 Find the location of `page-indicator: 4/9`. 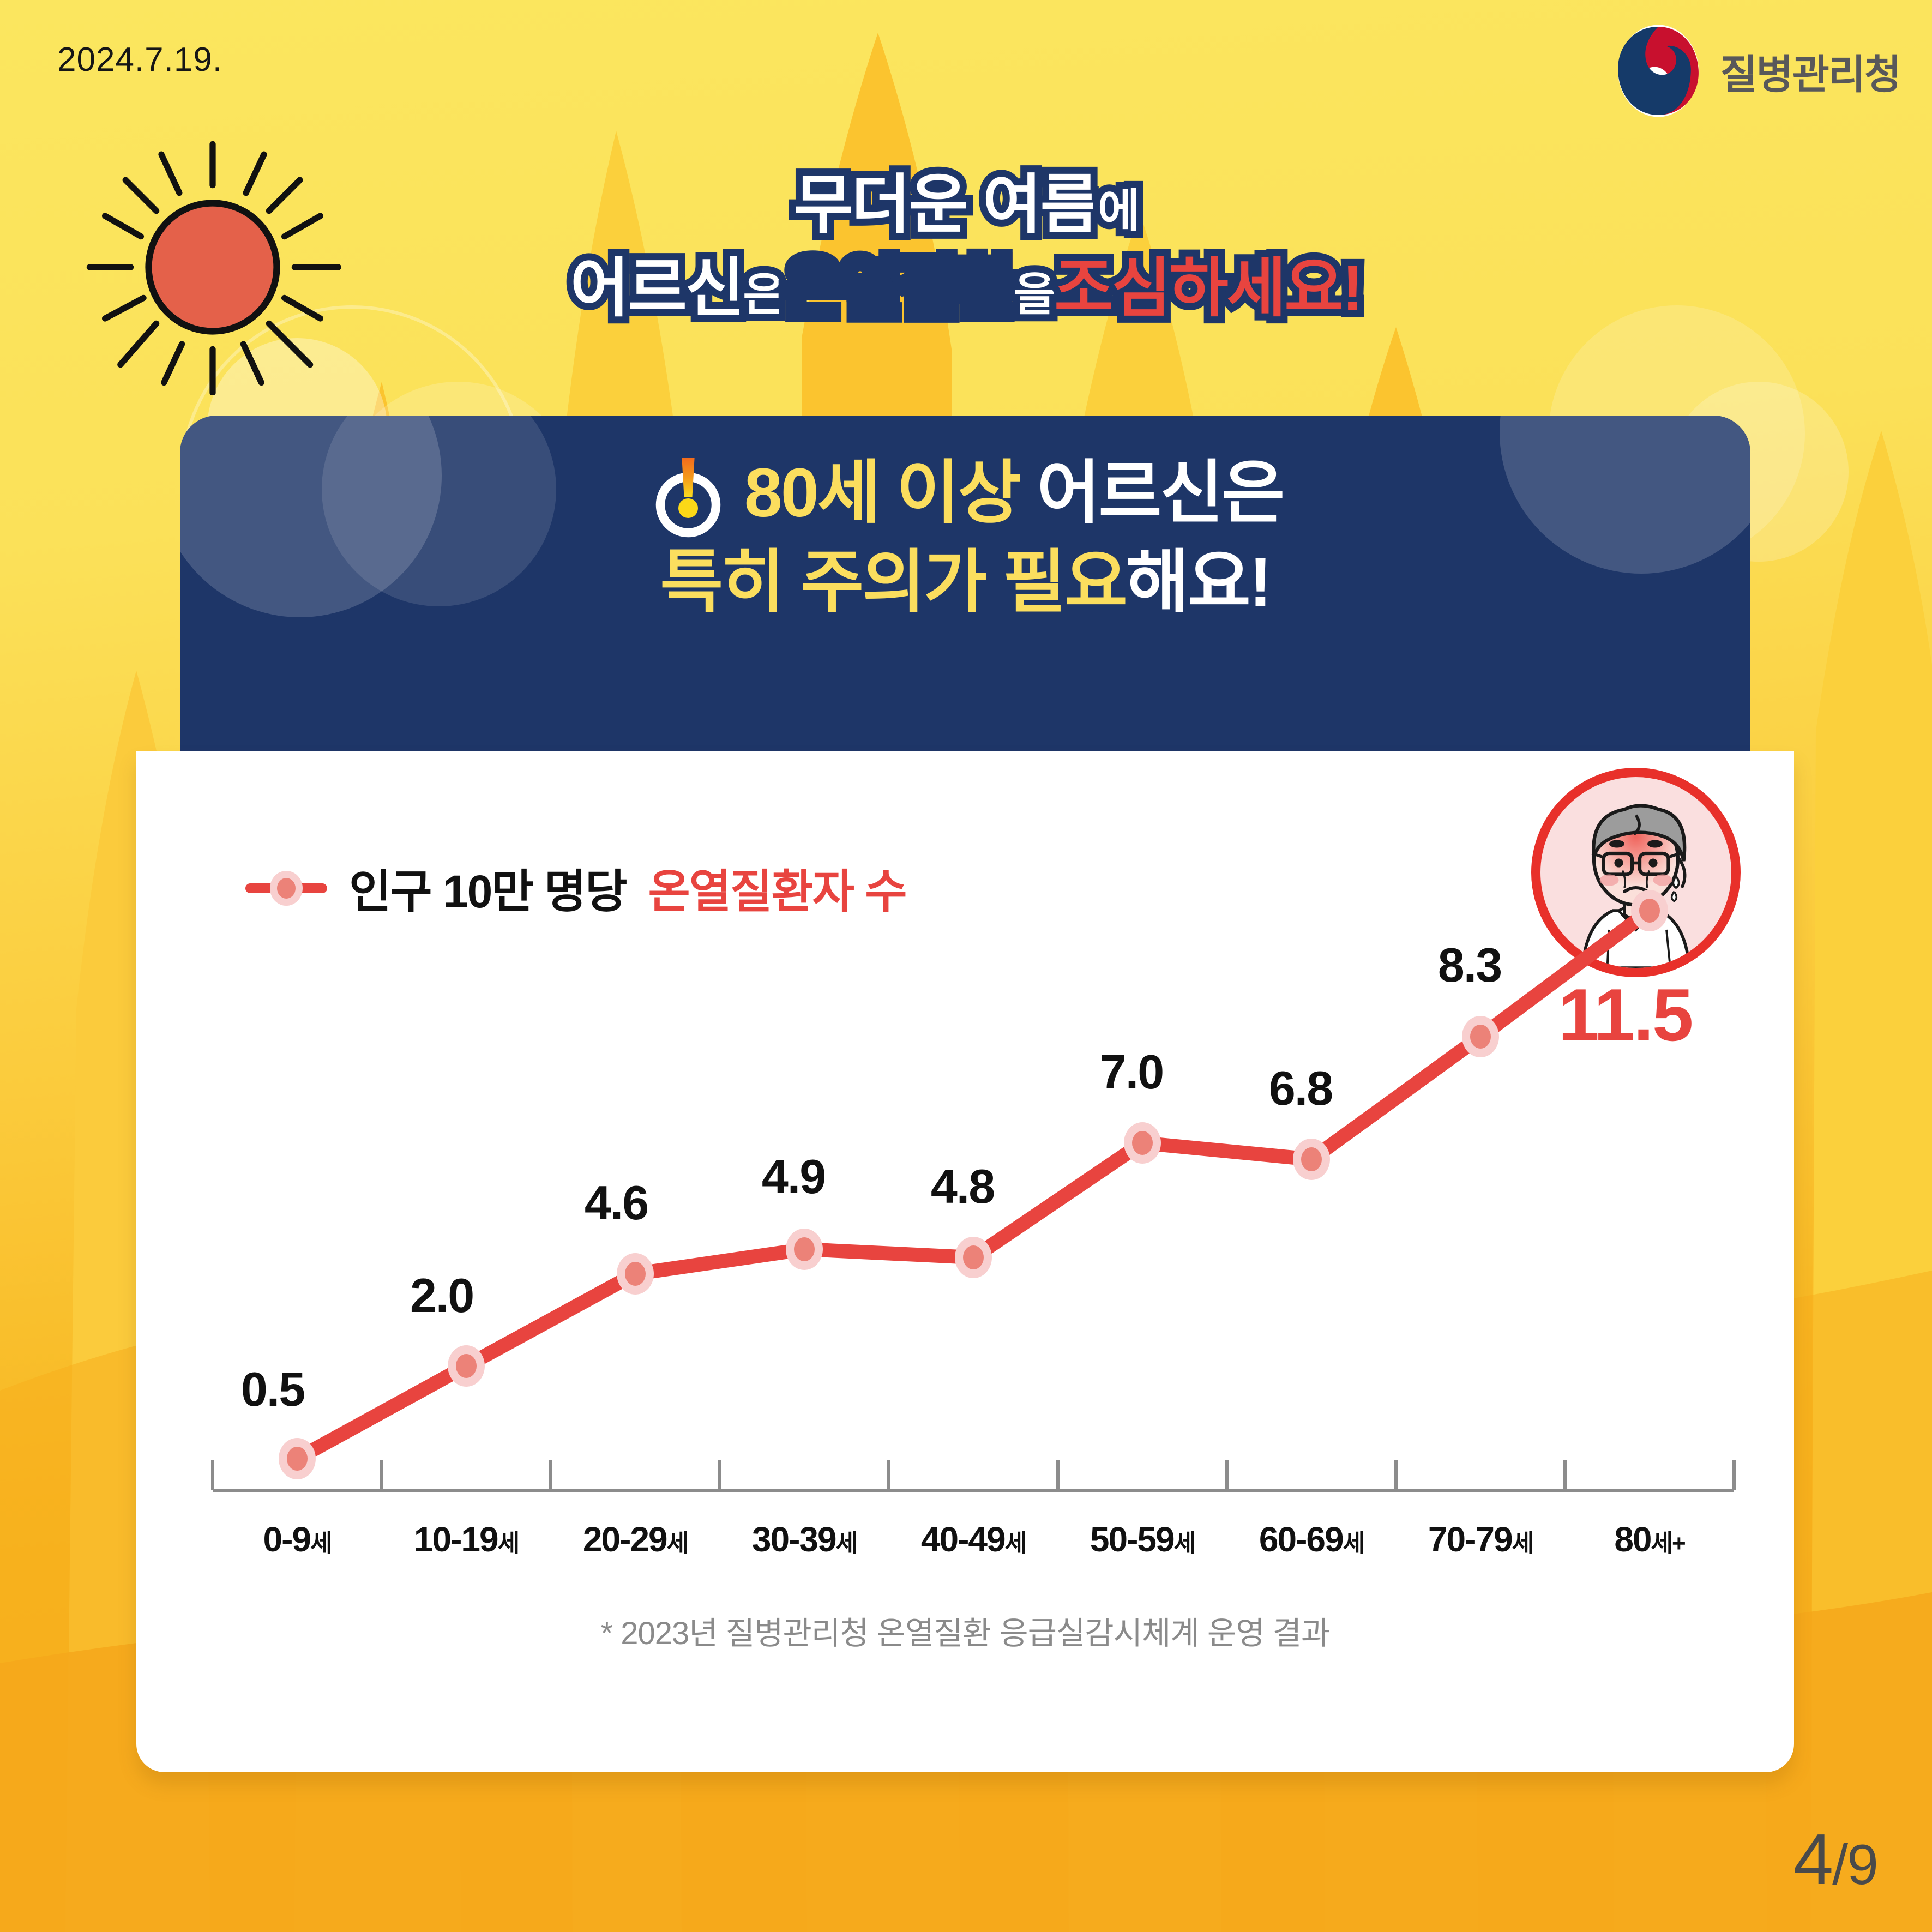

page-indicator: 4/9 is located at coordinates (1836, 1859).